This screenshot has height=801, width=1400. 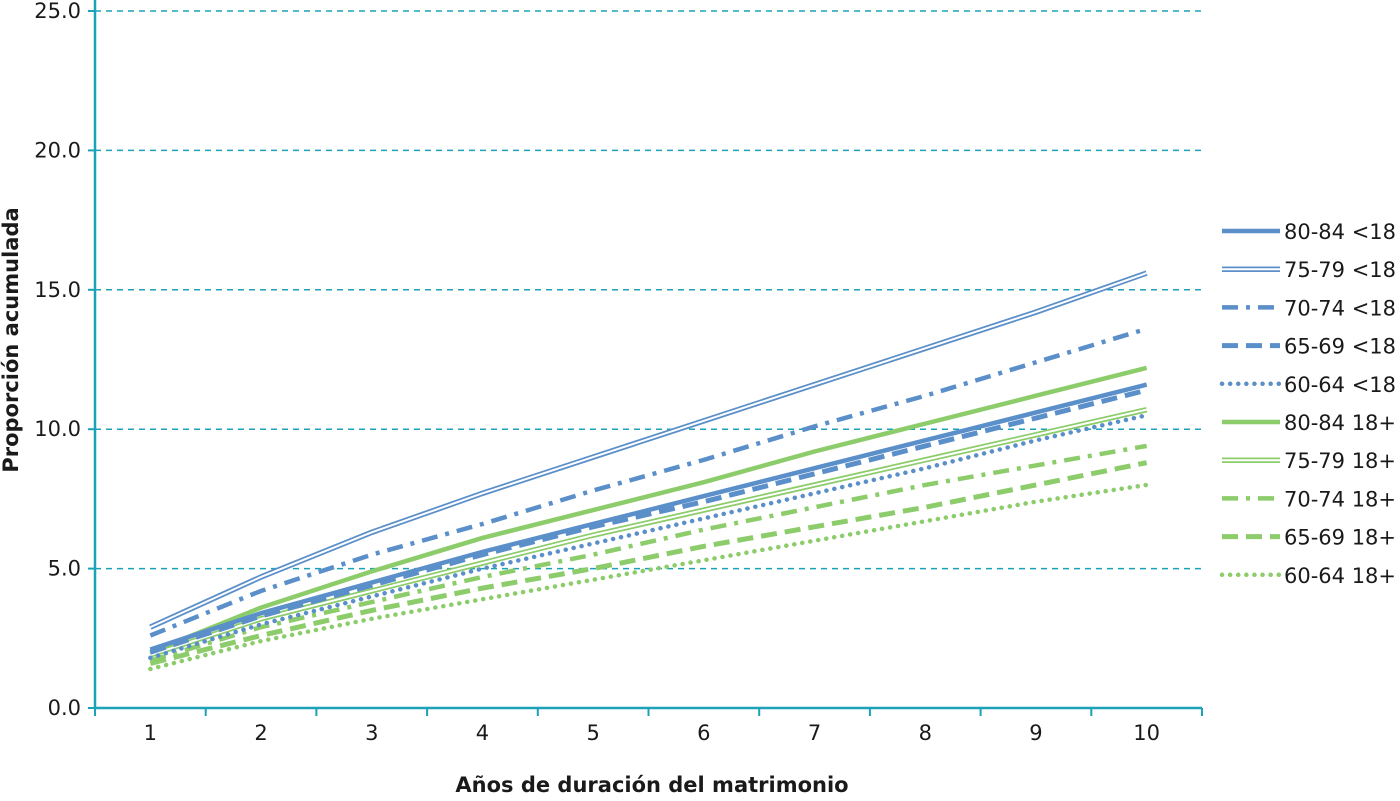 What do you see at coordinates (371, 733) in the screenshot?
I see `x-tick-label: 3` at bounding box center [371, 733].